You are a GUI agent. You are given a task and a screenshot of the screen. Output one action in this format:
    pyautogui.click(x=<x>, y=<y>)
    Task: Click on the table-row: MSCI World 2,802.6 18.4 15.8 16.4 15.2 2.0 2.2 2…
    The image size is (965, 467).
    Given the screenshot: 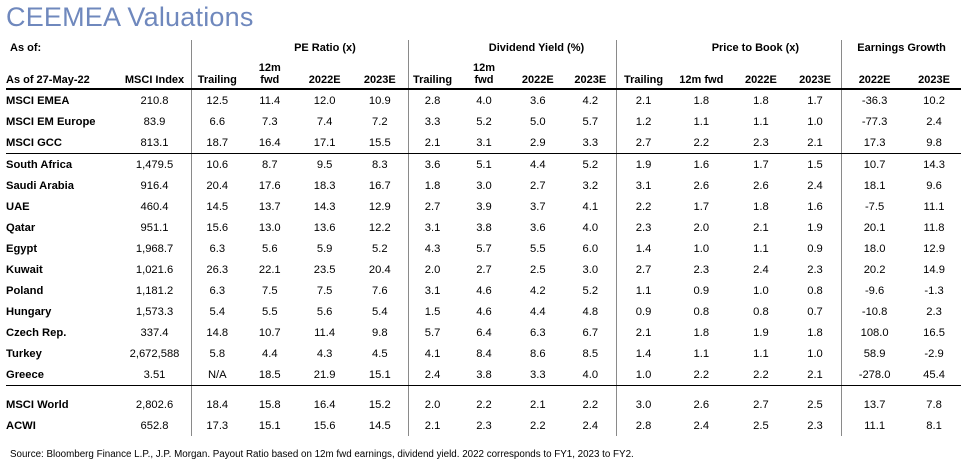 What is the action you would take?
    pyautogui.click(x=483, y=404)
    